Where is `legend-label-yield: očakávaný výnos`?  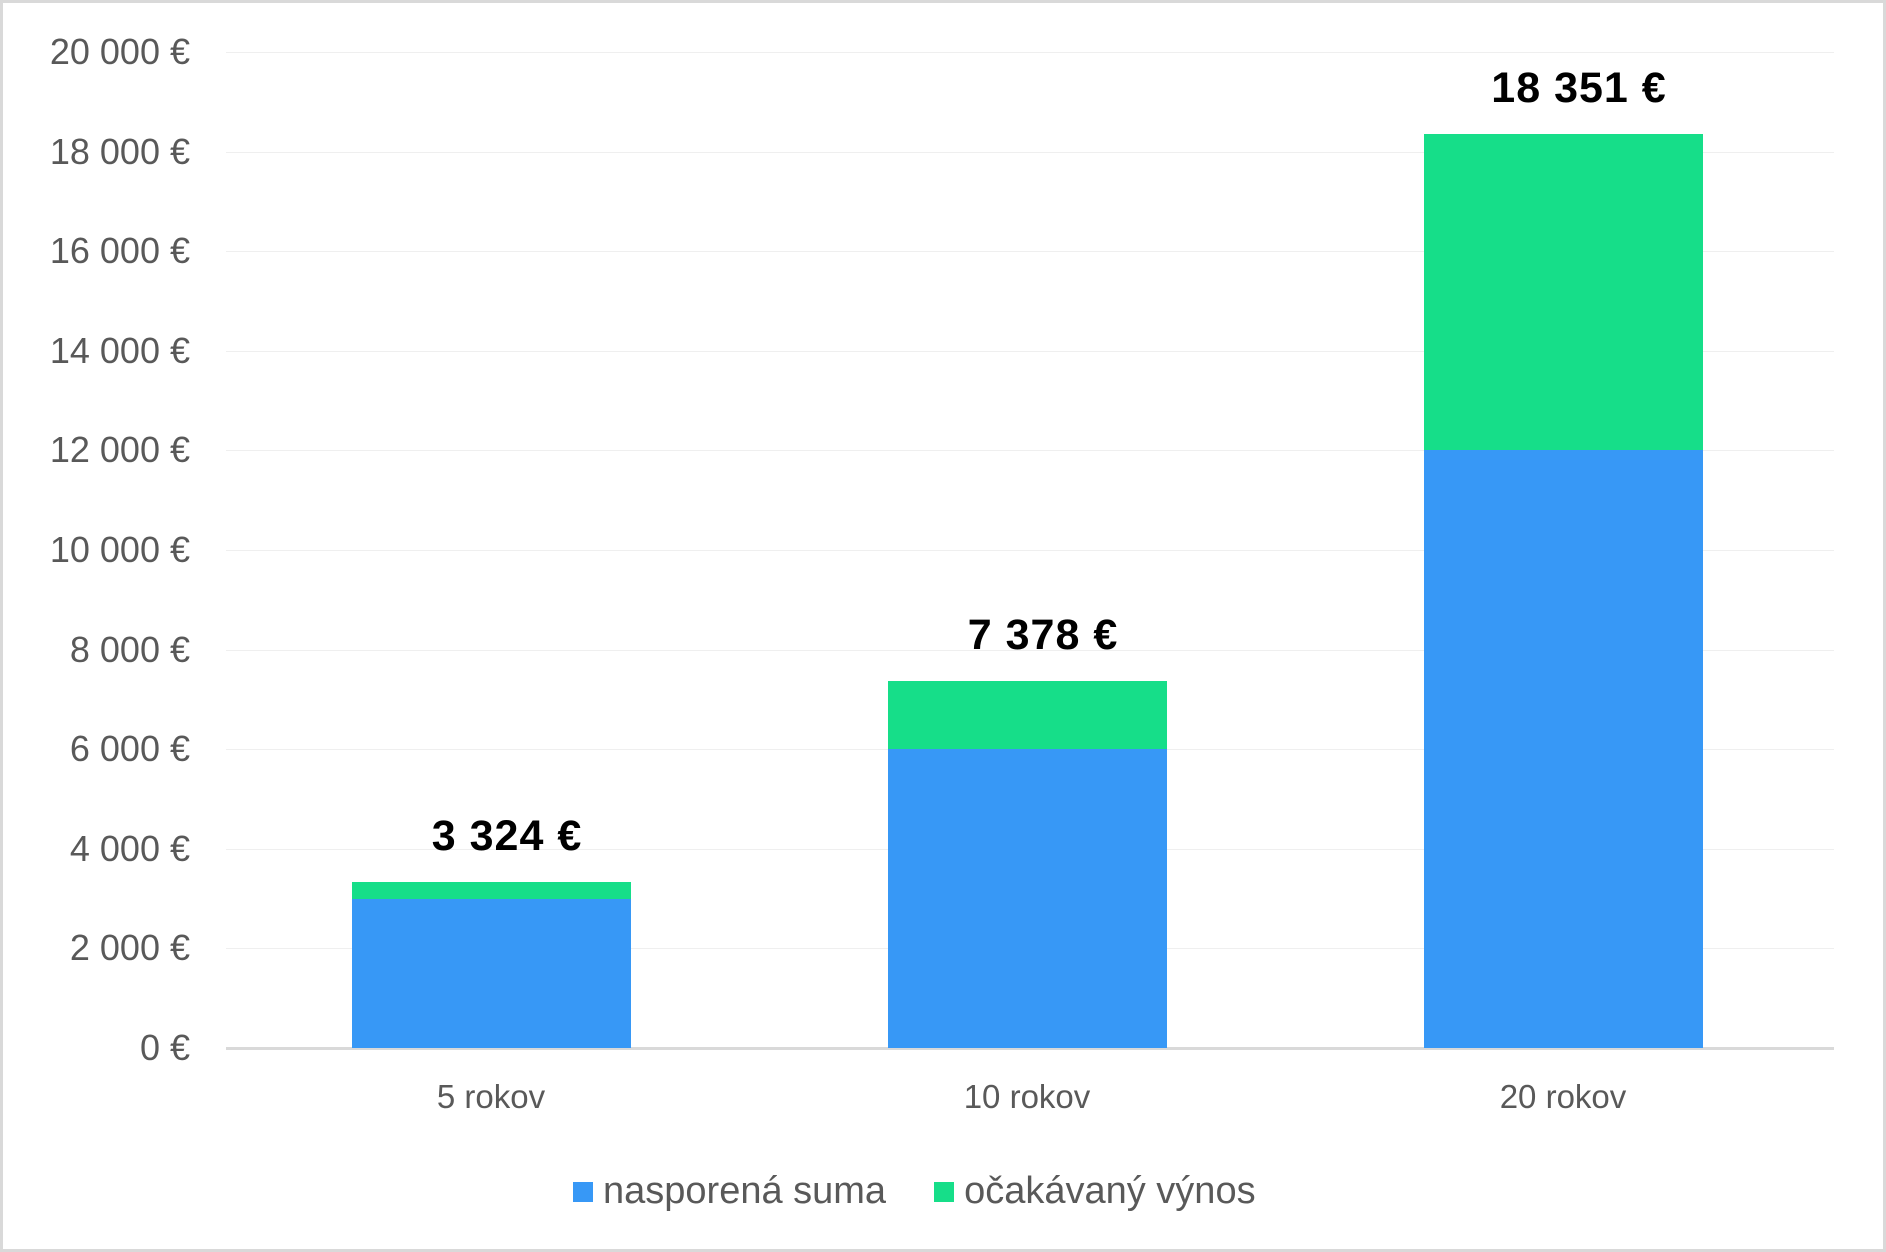
legend-label-yield: očakávaný výnos is located at coordinates (1110, 1191).